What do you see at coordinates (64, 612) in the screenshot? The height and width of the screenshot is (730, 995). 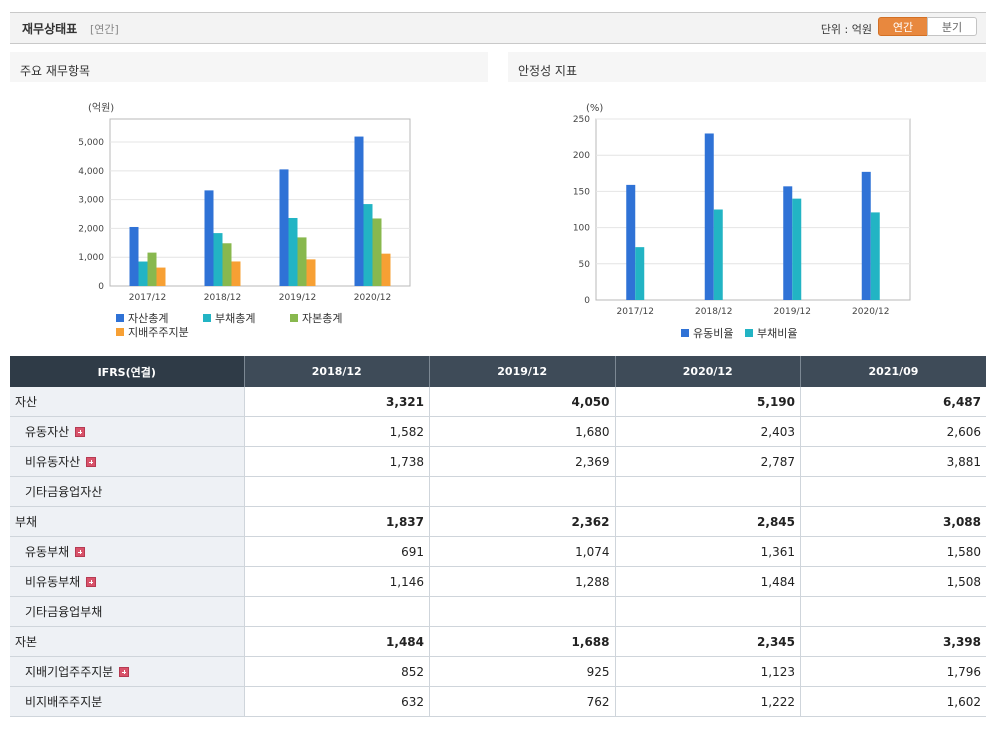 I see `row-label: 기타금융업부채` at bounding box center [64, 612].